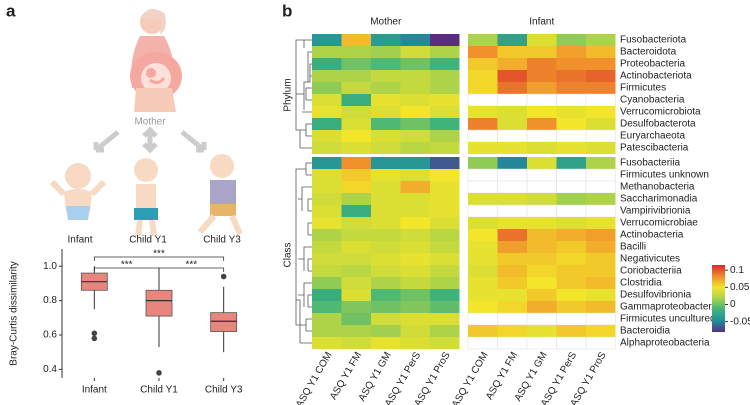 Image resolution: width=750 pixels, height=405 pixels. Describe the element at coordinates (288, 254) in the screenshot. I see `row-group-label: Class` at that location.